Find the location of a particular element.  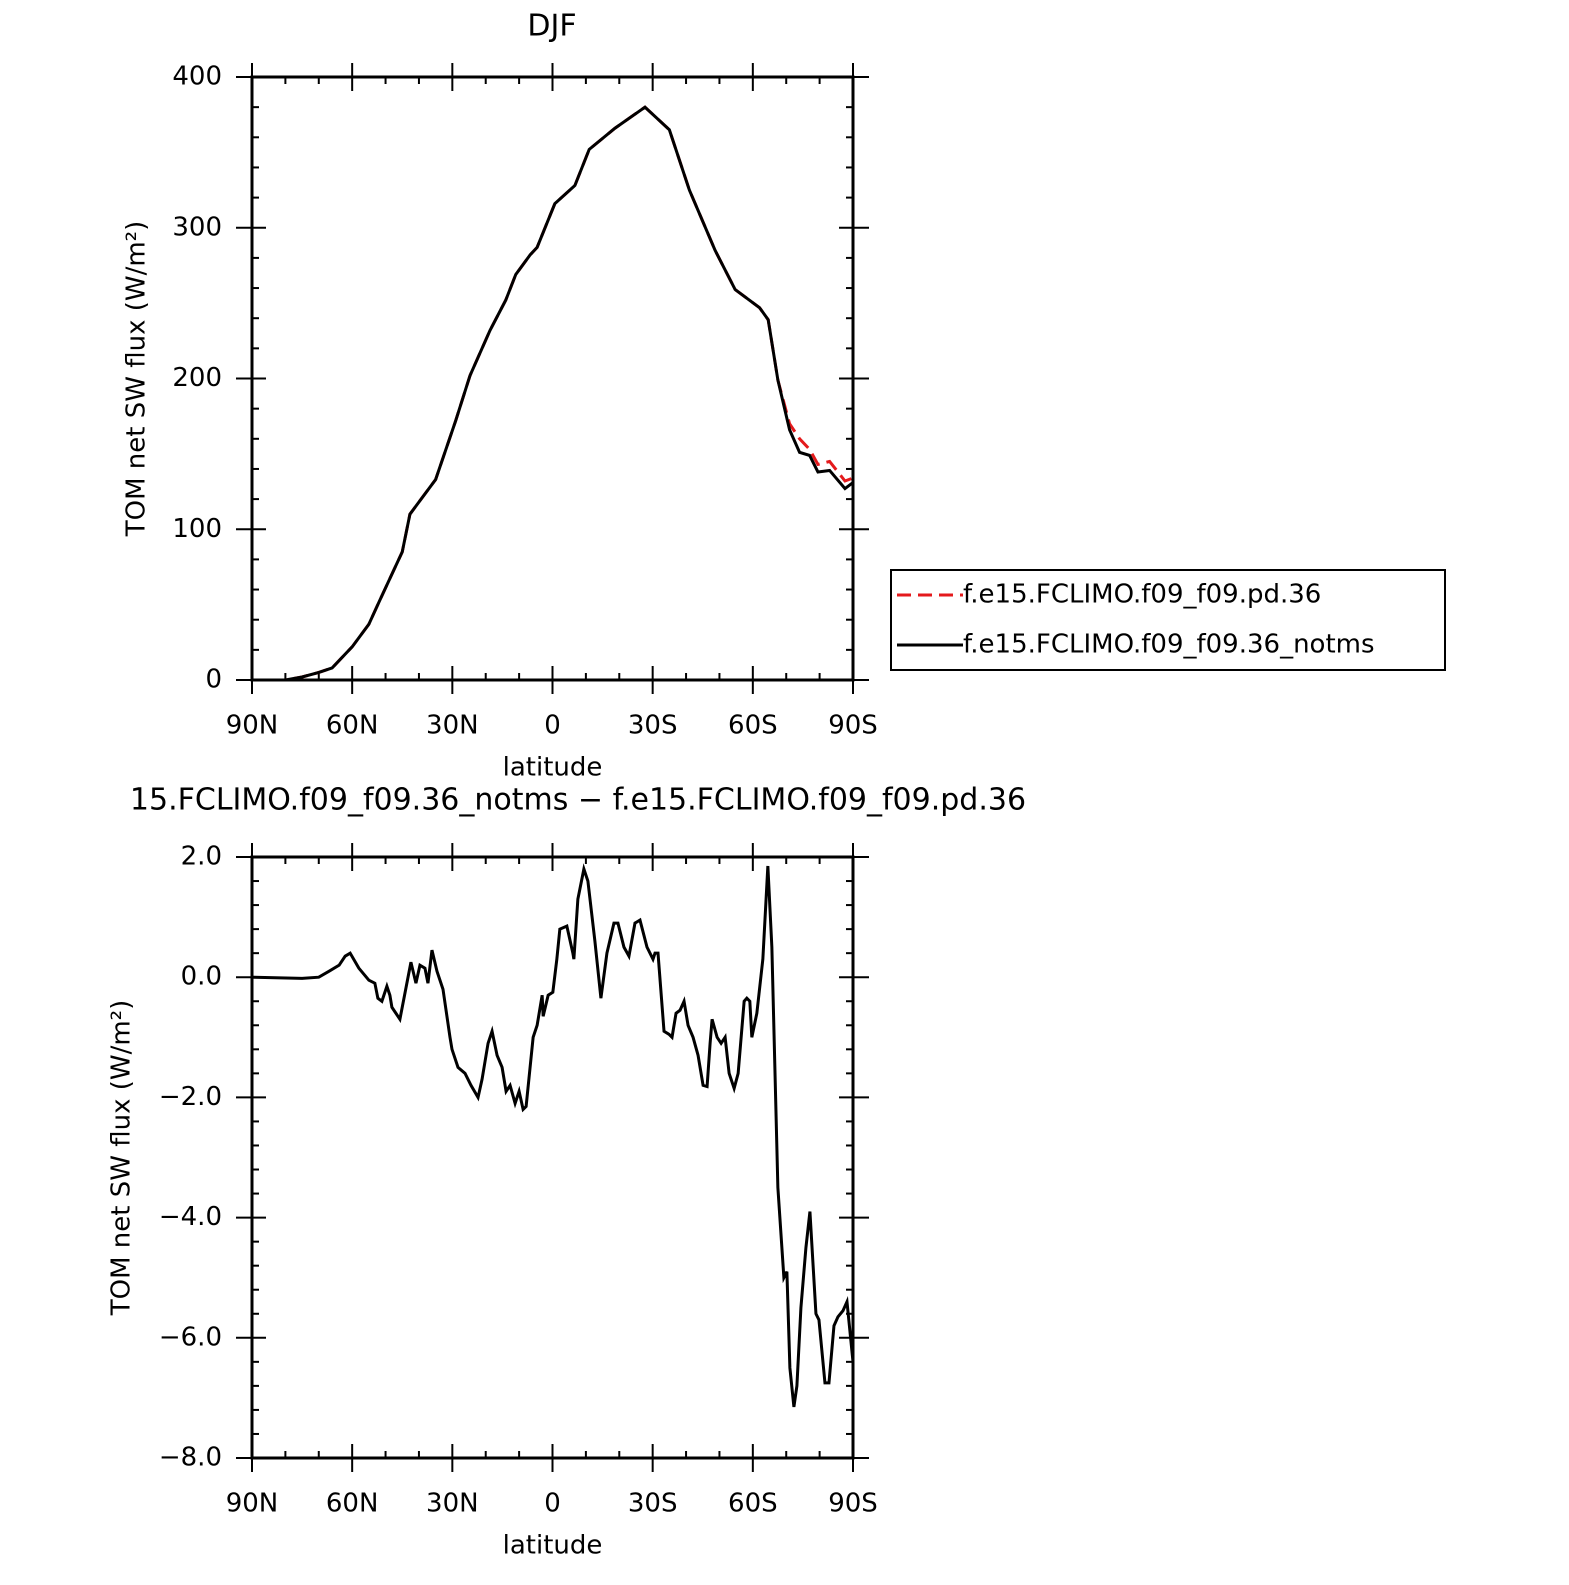

y-tick-label: 300 is located at coordinates (197, 227).